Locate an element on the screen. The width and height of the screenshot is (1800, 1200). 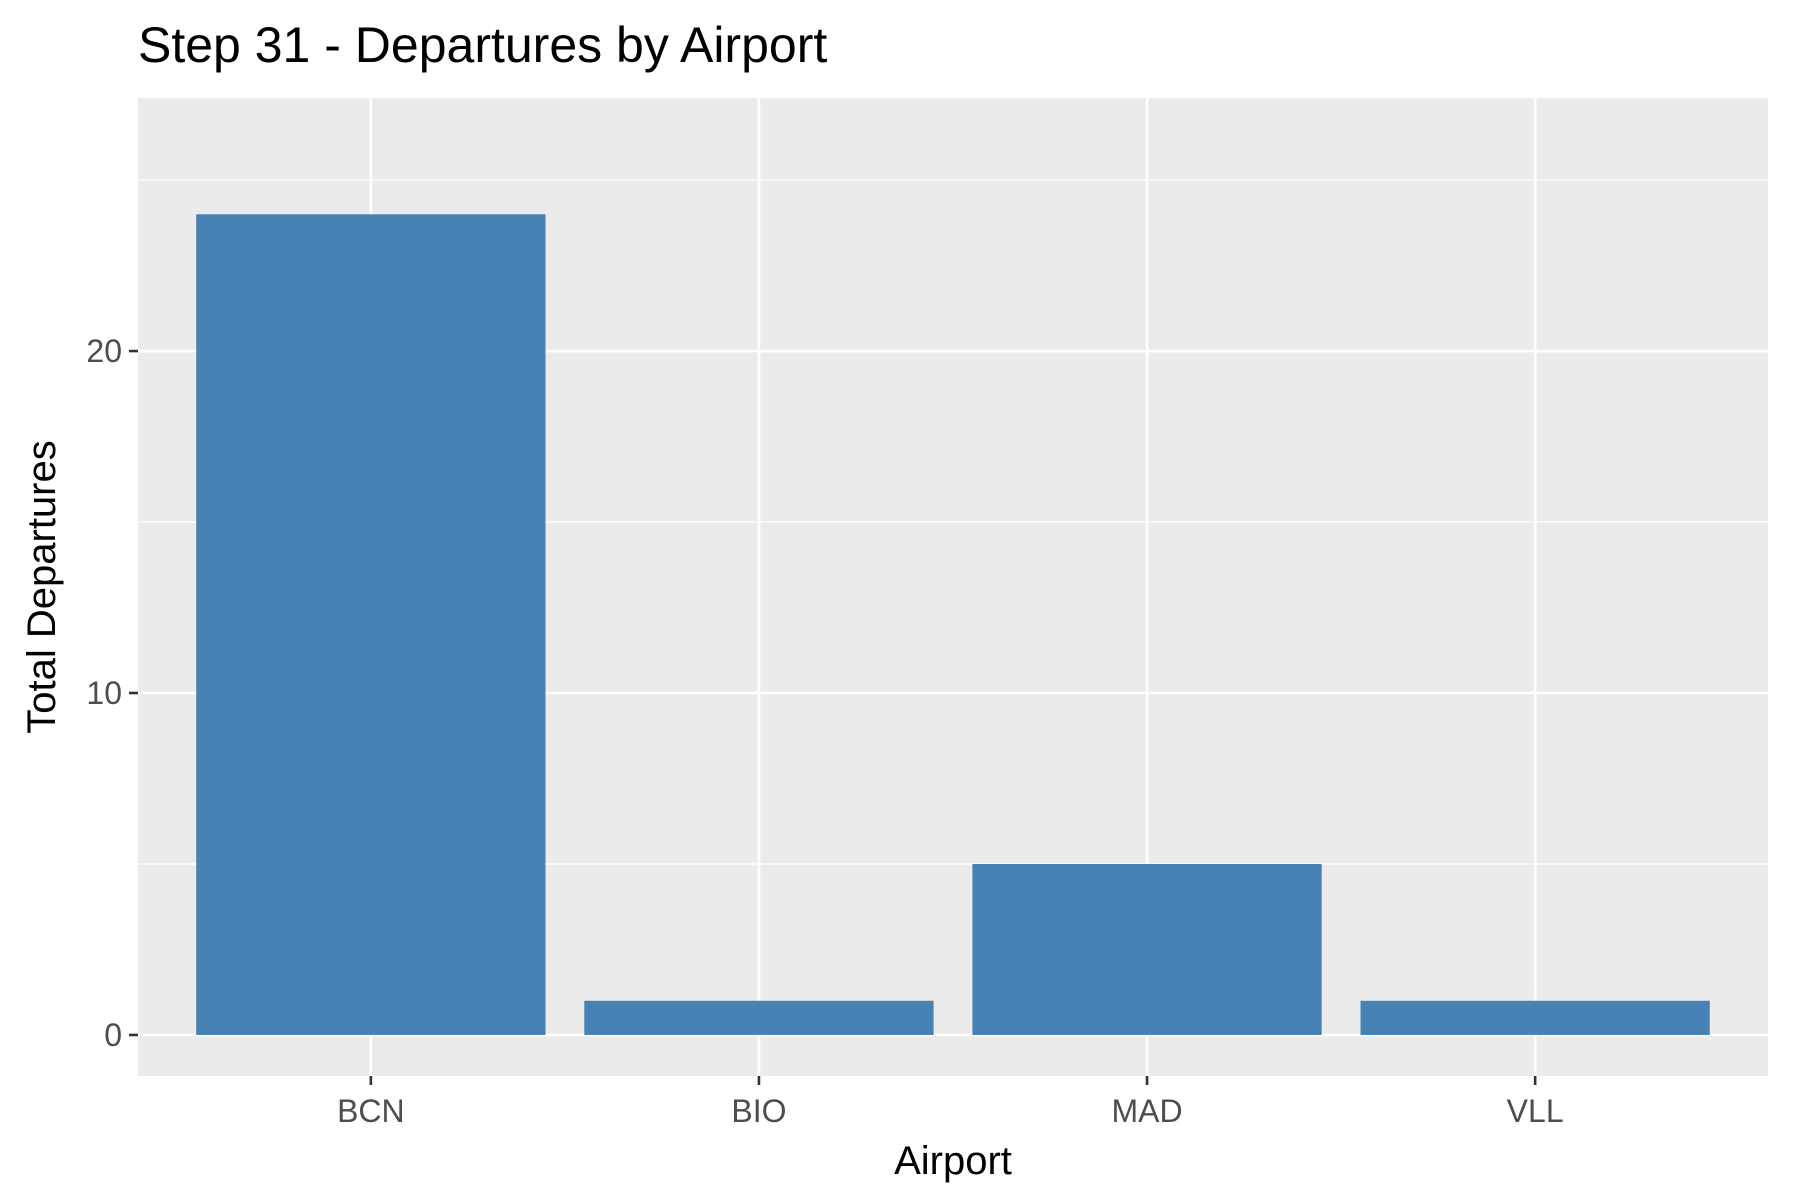
x-tick-label: BIO is located at coordinates (758, 1111).